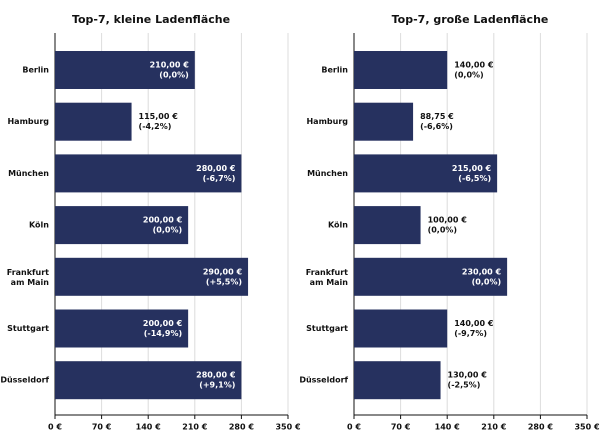 The width and height of the screenshot is (605, 438). I want to click on change-label: (-6,7%), so click(219, 178).